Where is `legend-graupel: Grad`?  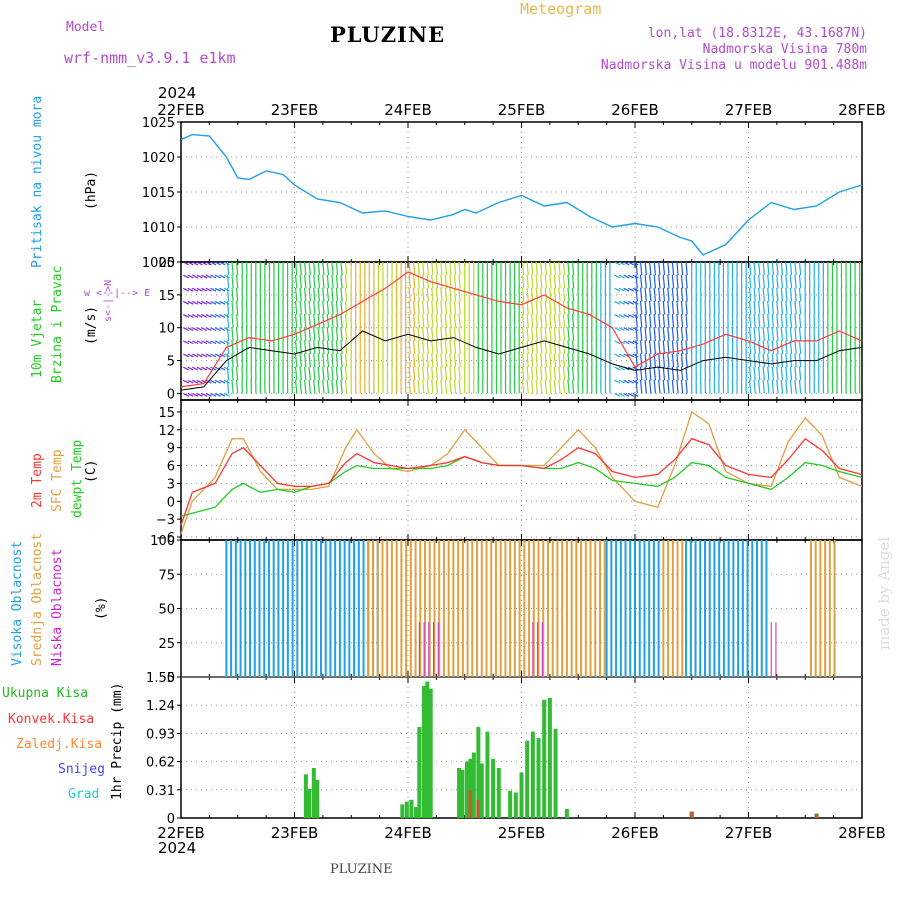
legend-graupel: Grad is located at coordinates (84, 794).